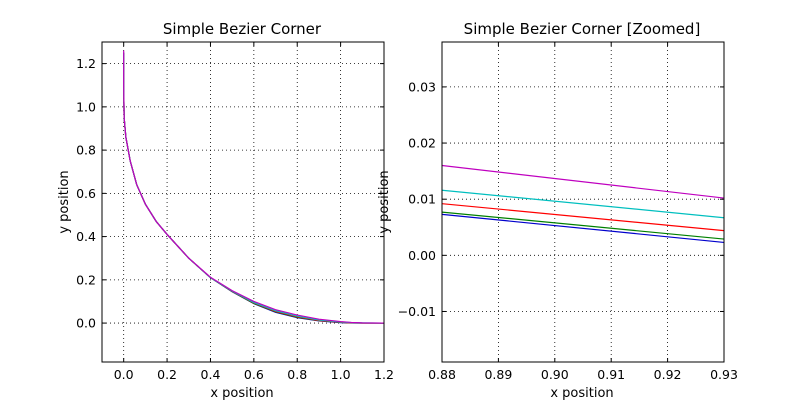 The height and width of the screenshot is (402, 804). Describe the element at coordinates (384, 201) in the screenshot. I see `right-y-axis-label: y position` at that location.